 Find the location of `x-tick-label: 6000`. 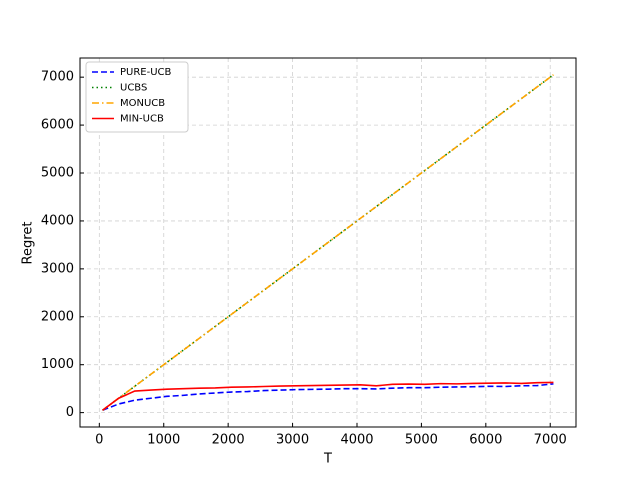

x-tick-label: 6000 is located at coordinates (485, 440).